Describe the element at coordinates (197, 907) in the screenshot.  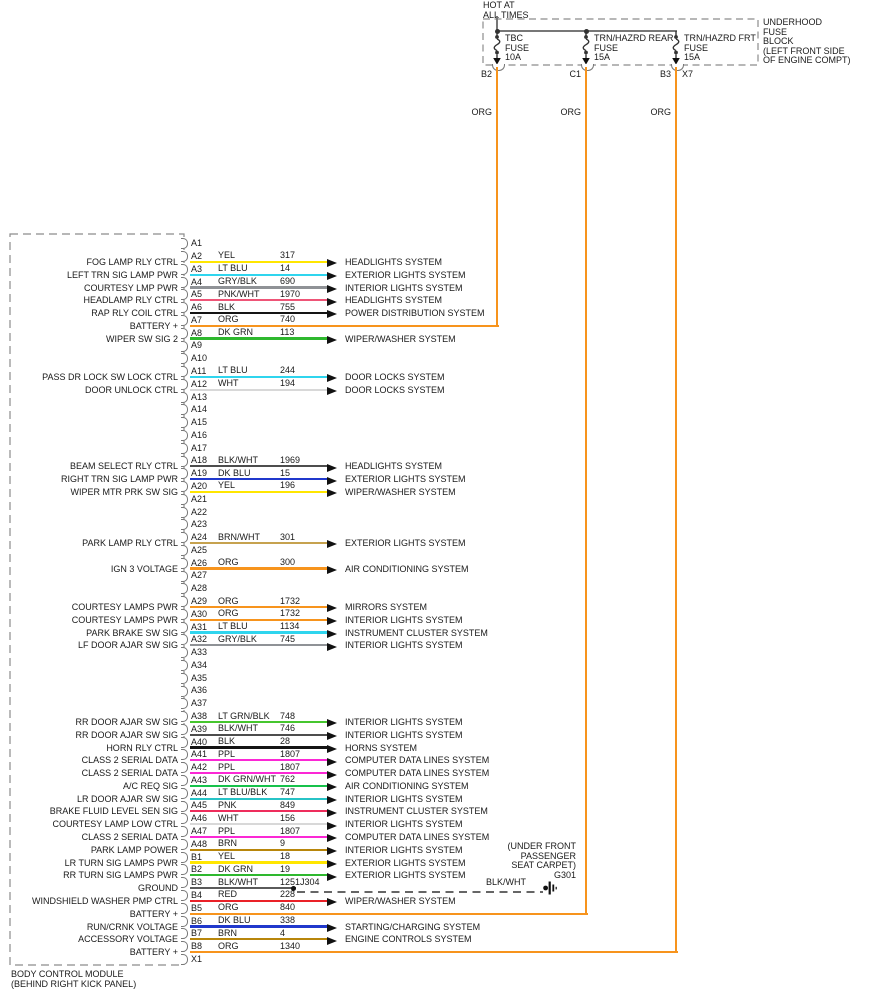
I see `pin-label: B5` at that location.